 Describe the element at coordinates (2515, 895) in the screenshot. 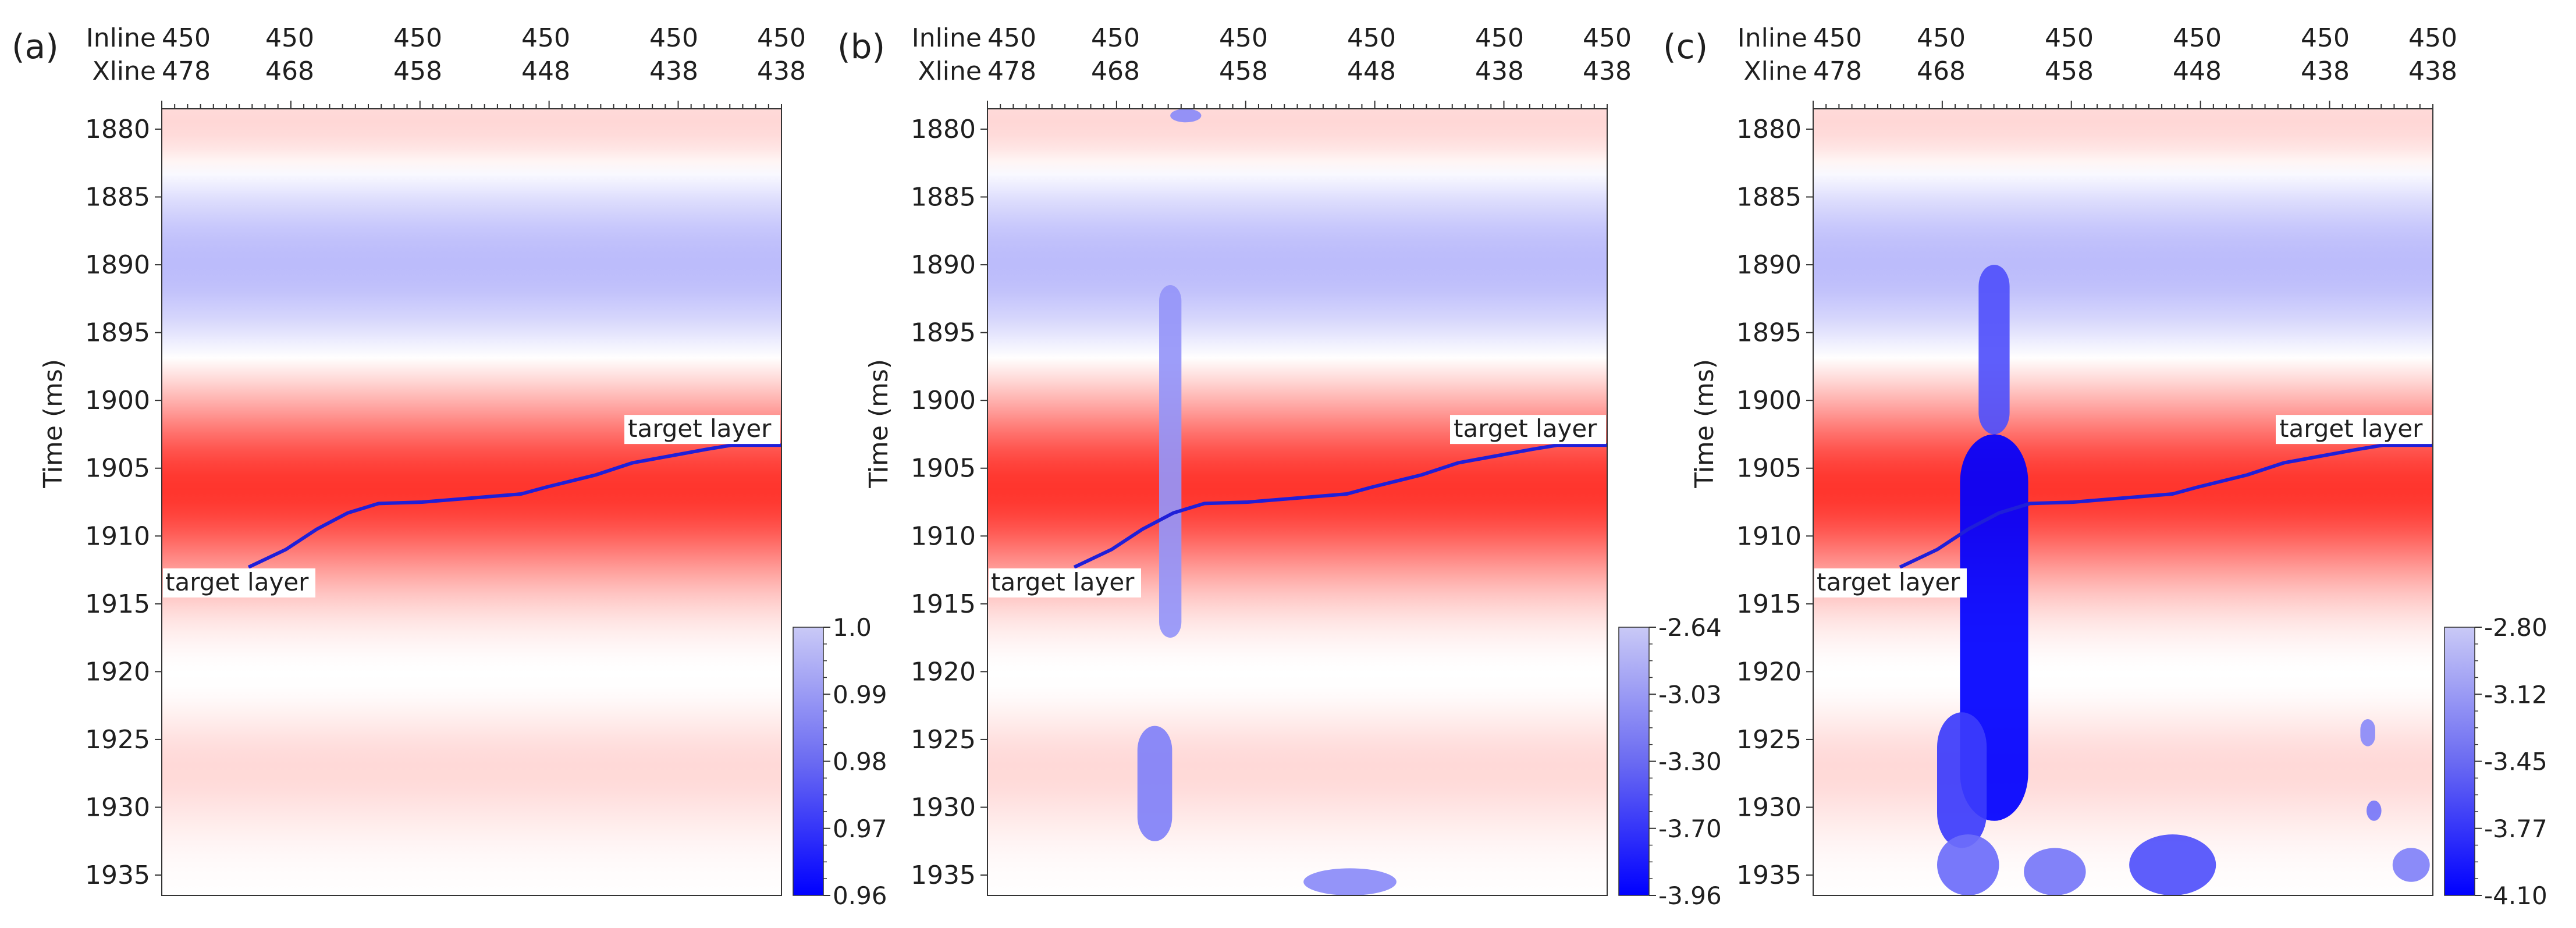

I see `colorbar-label: -4.10` at that location.